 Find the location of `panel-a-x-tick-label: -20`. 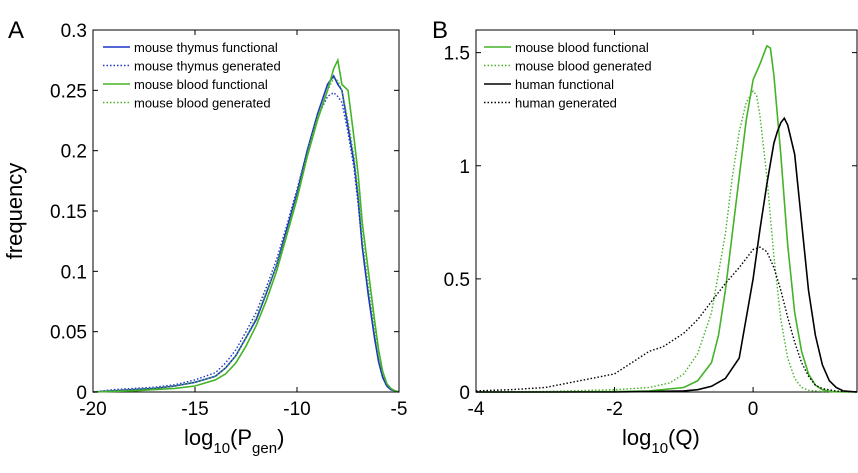

panel-a-x-tick-label: -20 is located at coordinates (92, 409).